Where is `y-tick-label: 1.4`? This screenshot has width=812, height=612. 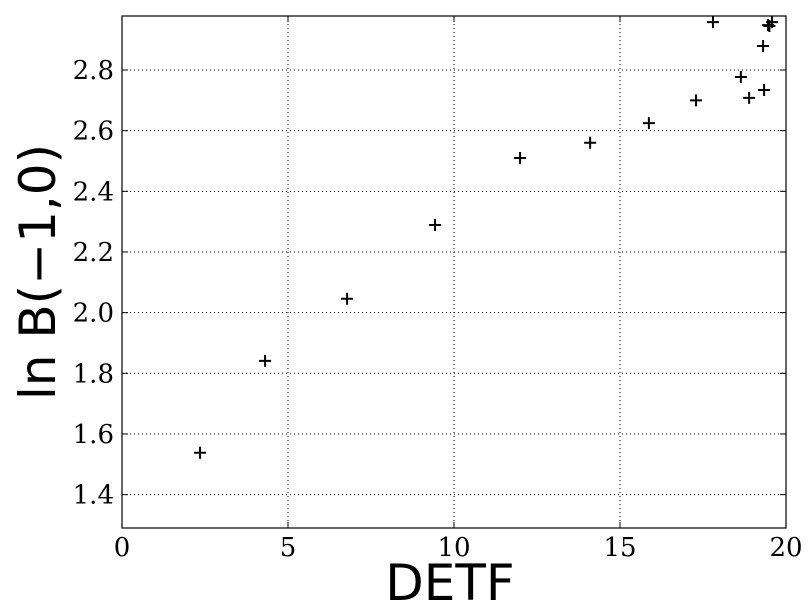 y-tick-label: 1.4 is located at coordinates (93, 496).